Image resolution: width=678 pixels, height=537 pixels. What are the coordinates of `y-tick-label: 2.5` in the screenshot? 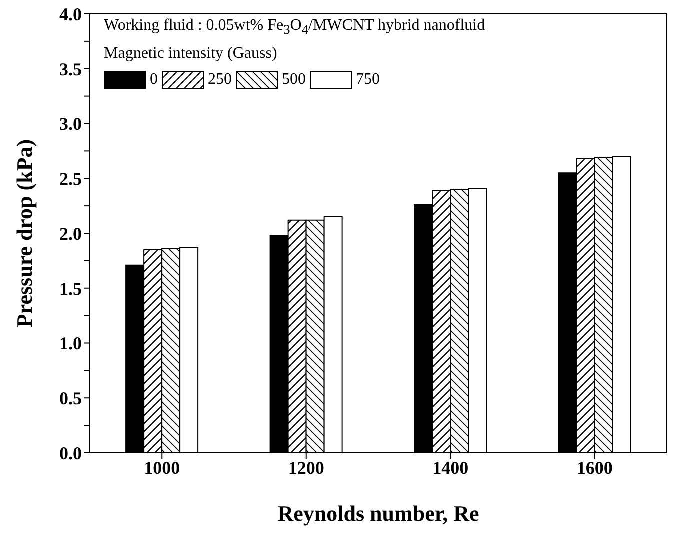 It's located at (71, 179).